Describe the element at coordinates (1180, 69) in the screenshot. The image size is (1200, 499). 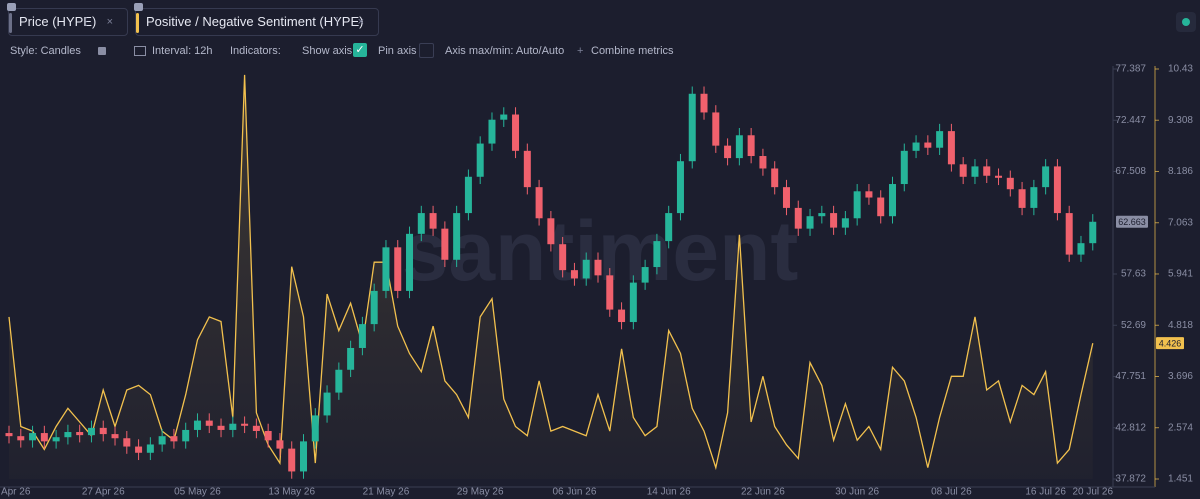
I see `y2-tick-label: 10.43` at that location.